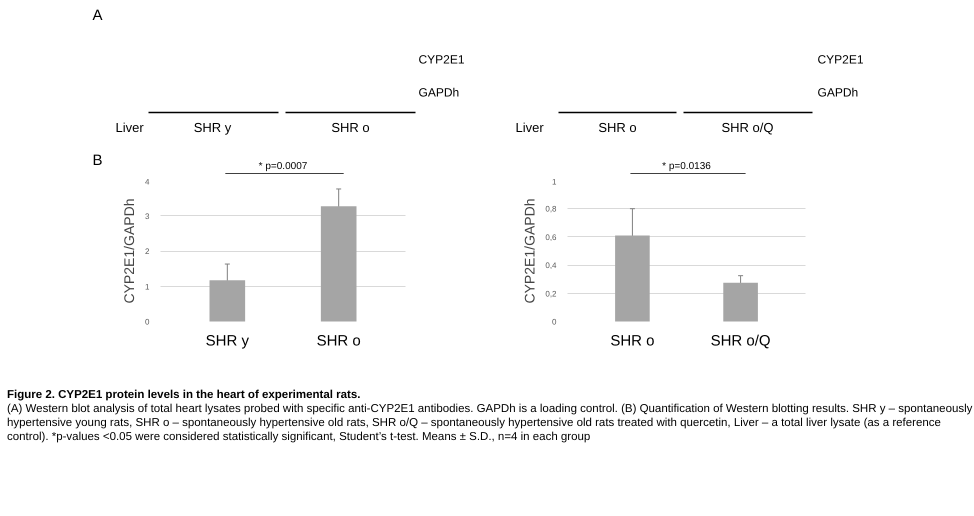  What do you see at coordinates (551, 265) in the screenshot?
I see `y-tick-label: 0,4` at bounding box center [551, 265].